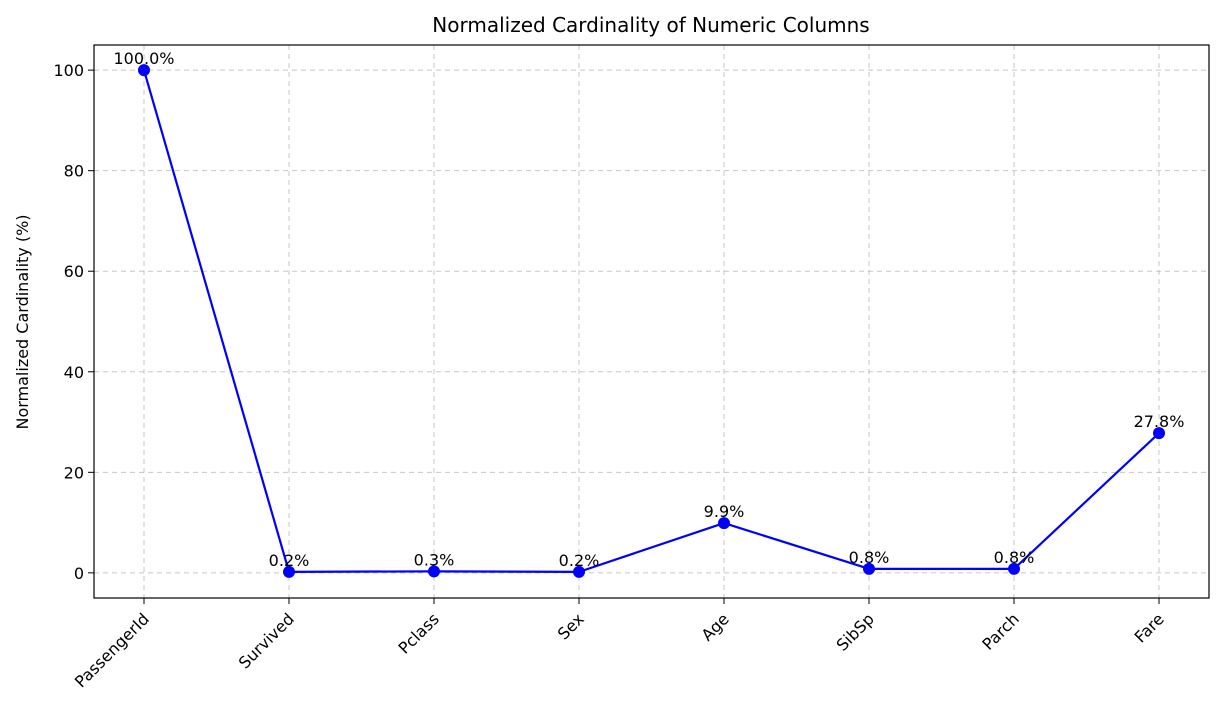 Image resolution: width=1224 pixels, height=727 pixels. What do you see at coordinates (74, 372) in the screenshot?
I see `y-tick-label: 40` at bounding box center [74, 372].